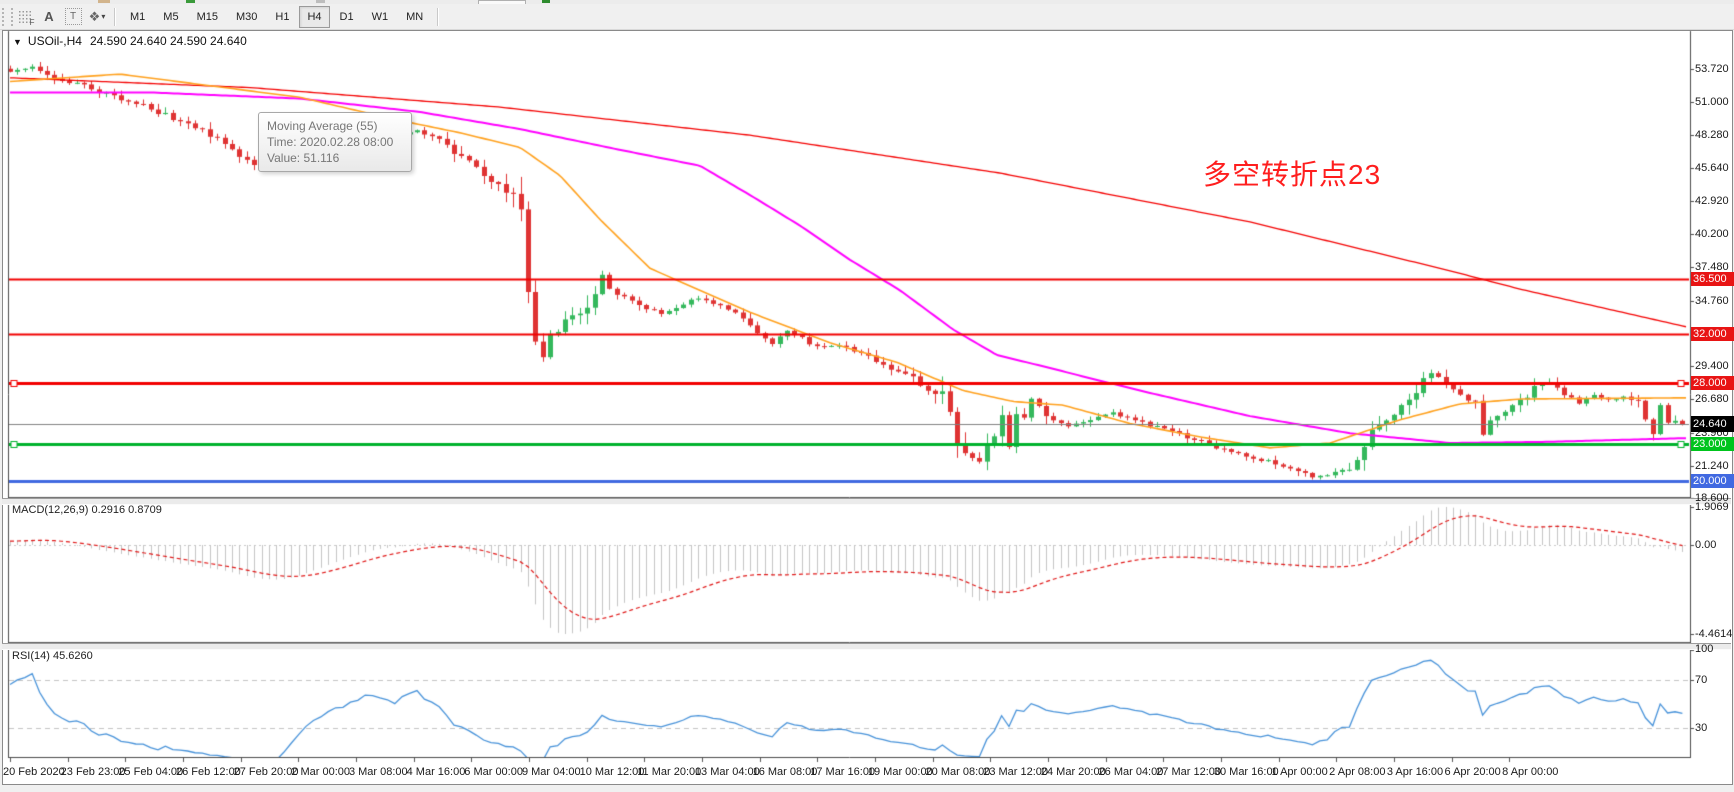 Image resolution: width=1734 pixels, height=792 pixels. I want to click on chart-title: ▼ USOil-,H4 24.590 24.640 24.590 24.640, so click(130, 41).